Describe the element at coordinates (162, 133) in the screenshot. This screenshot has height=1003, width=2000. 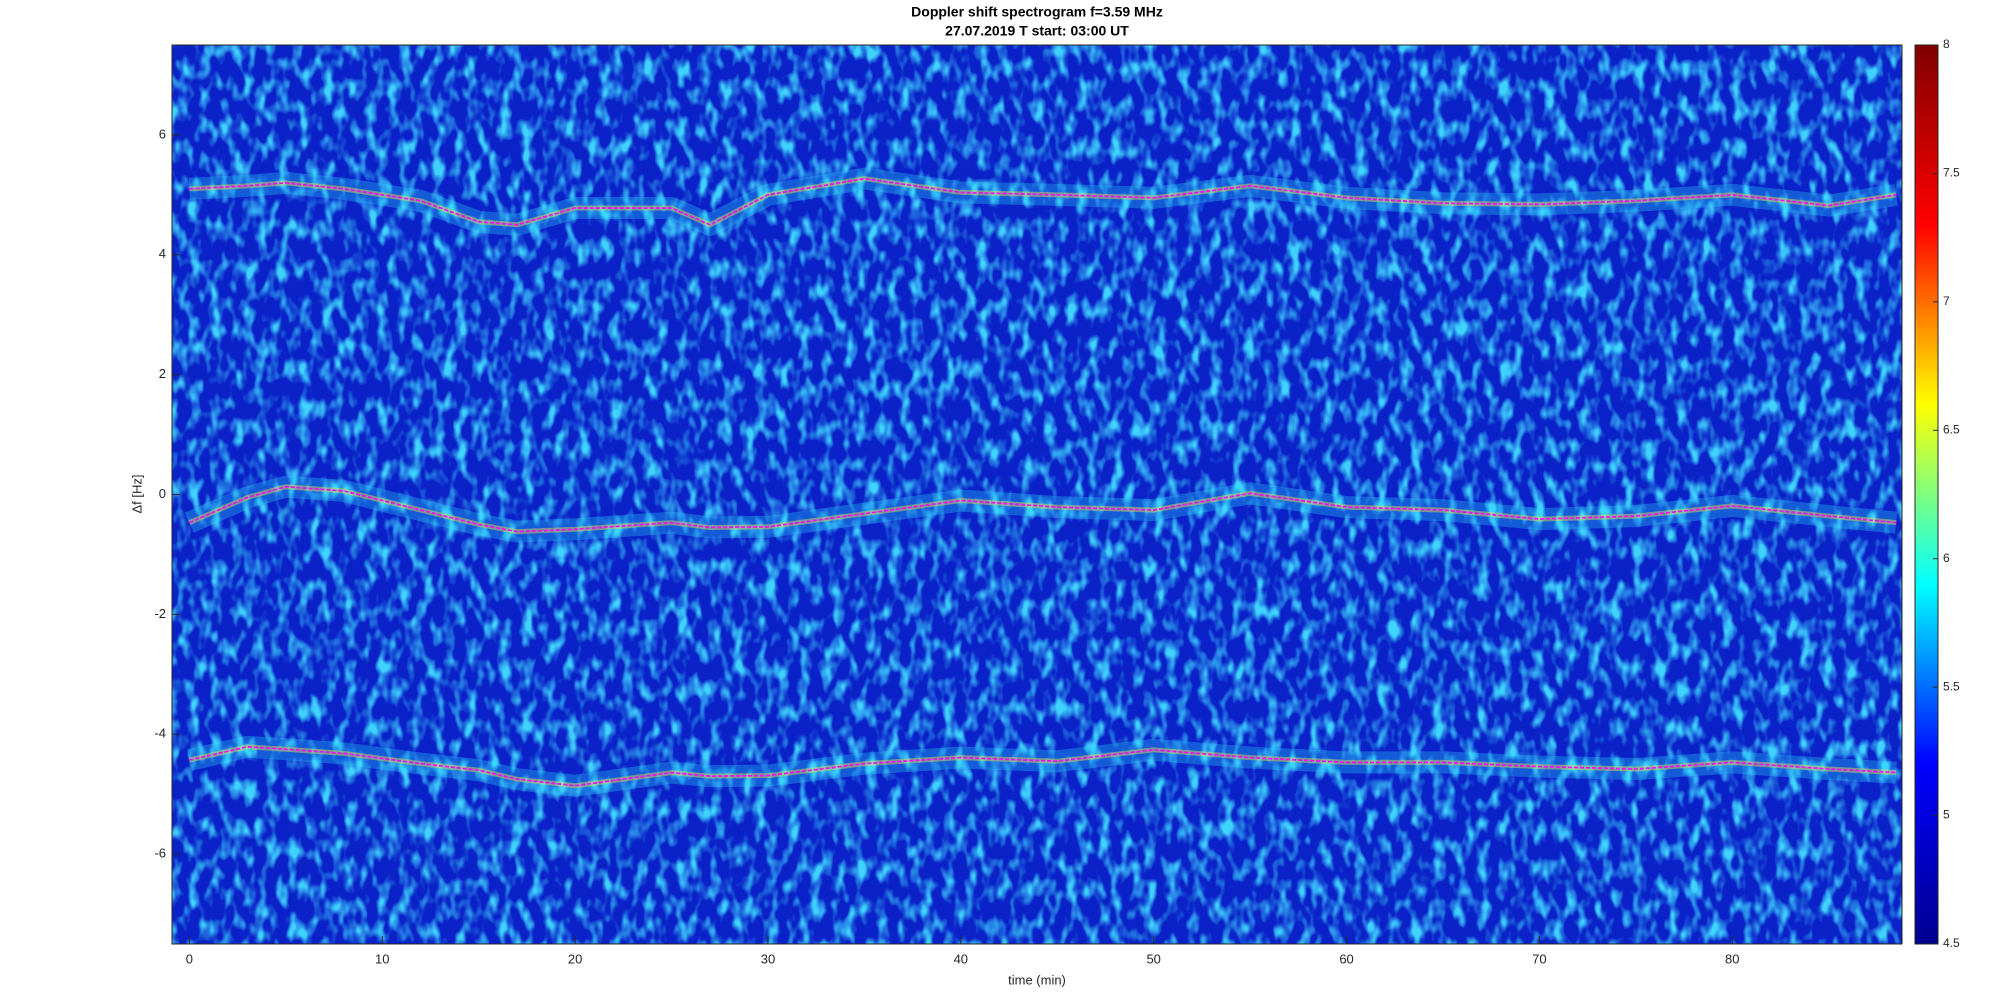
I see `y-tick-label: 6` at that location.